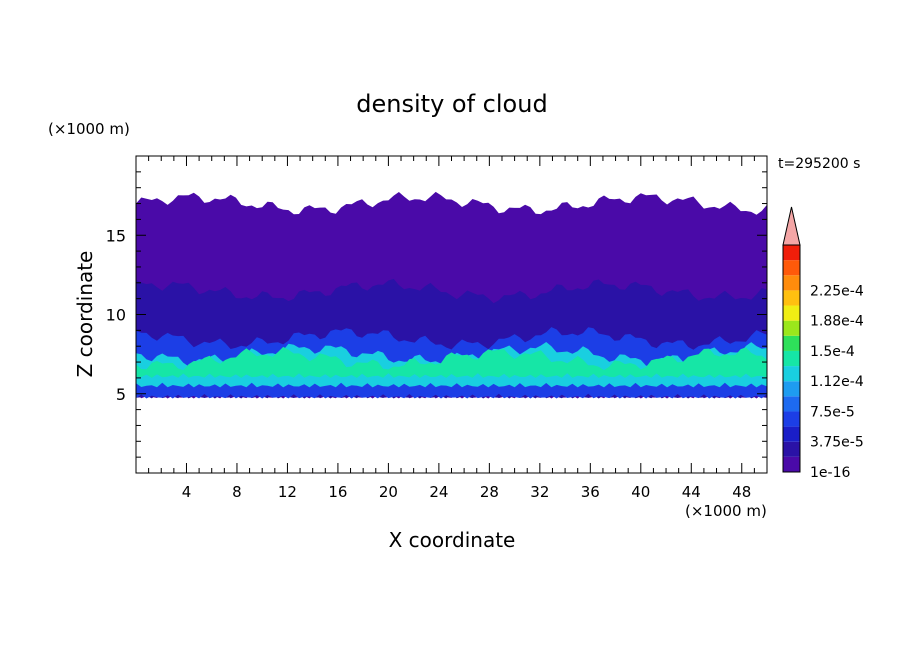  I want to click on x-tick-label: 28, so click(489, 492).